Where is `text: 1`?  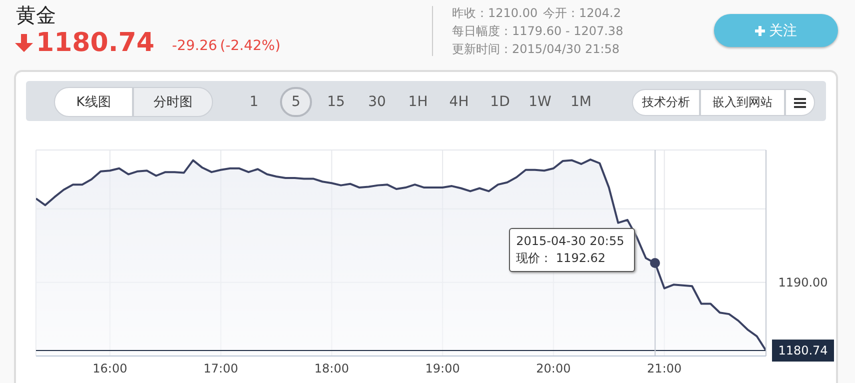
text: 1 is located at coordinates (254, 102).